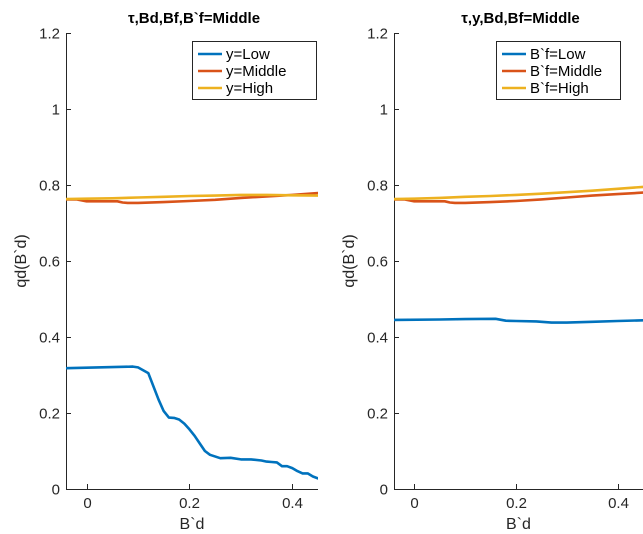 Image resolution: width=643 pixels, height=534 pixels. I want to click on legend-label-2: B`f=Middle, so click(566, 71).